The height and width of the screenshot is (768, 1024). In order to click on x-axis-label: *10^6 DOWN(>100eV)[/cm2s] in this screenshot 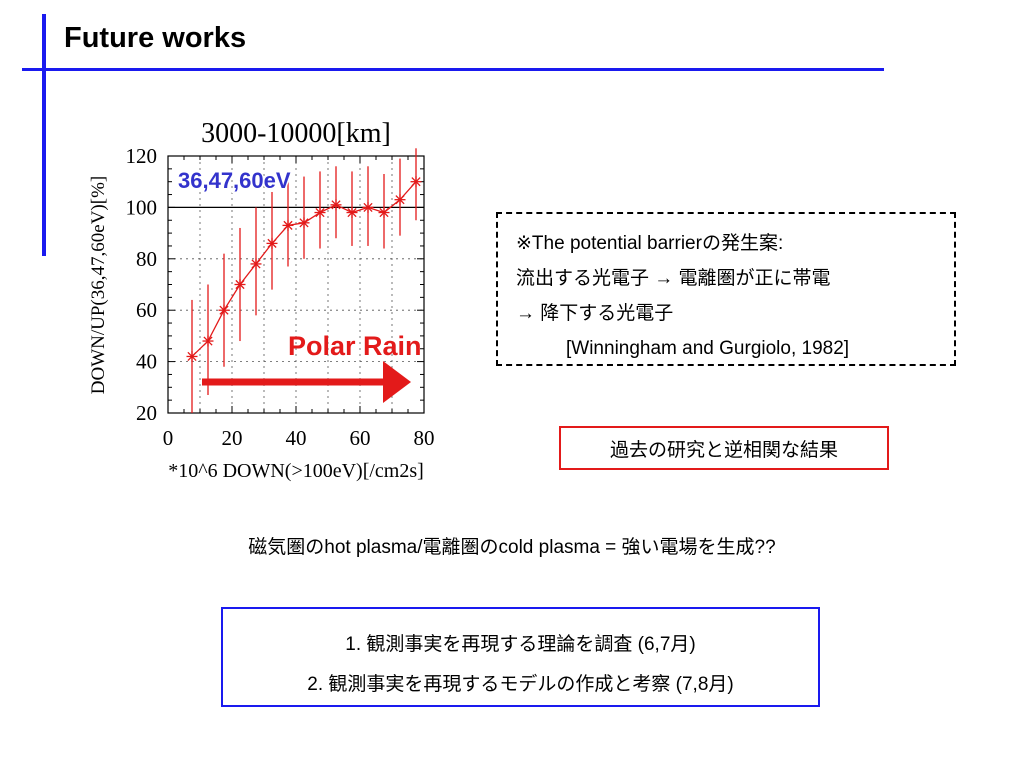, I will do `click(296, 471)`.